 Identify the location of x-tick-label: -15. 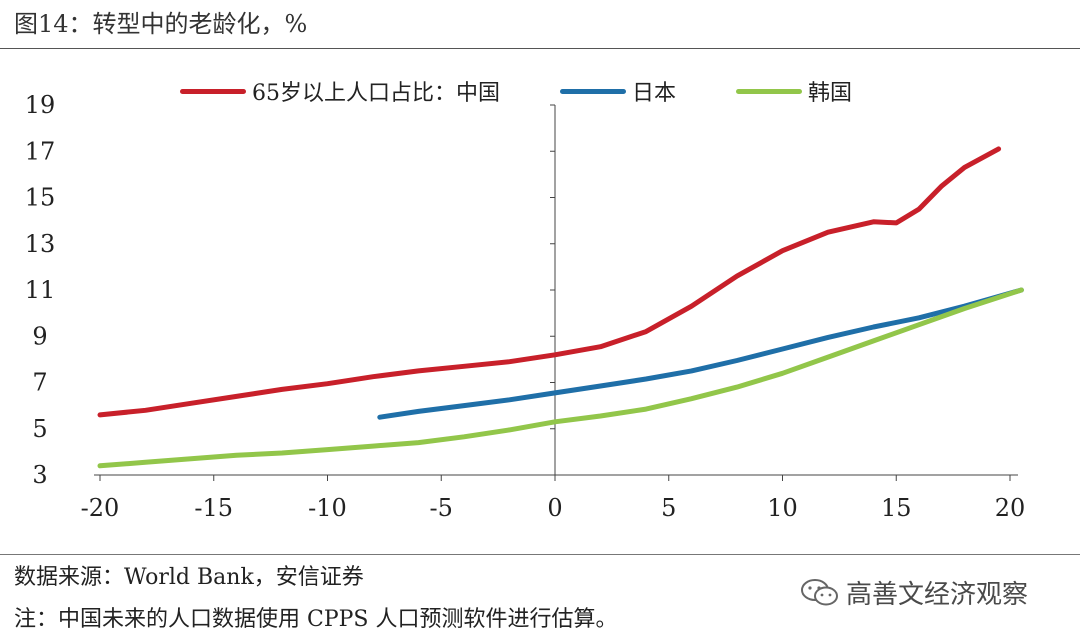
(213, 508).